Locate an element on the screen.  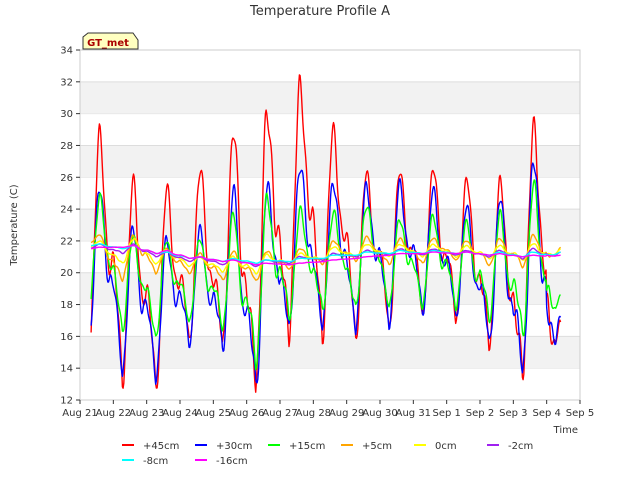
x-axis-label: Time is located at coordinates (565, 430).